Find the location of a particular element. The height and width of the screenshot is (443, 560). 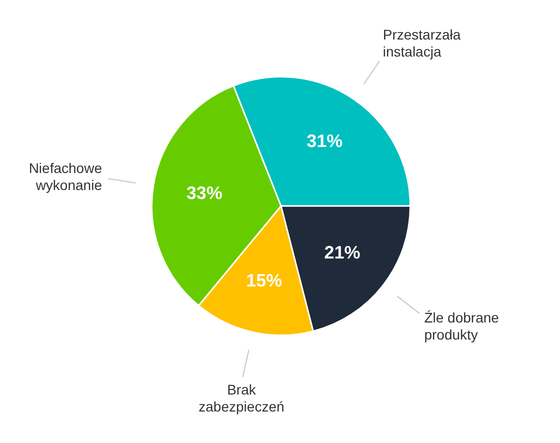

data-label: 21% is located at coordinates (342, 252).